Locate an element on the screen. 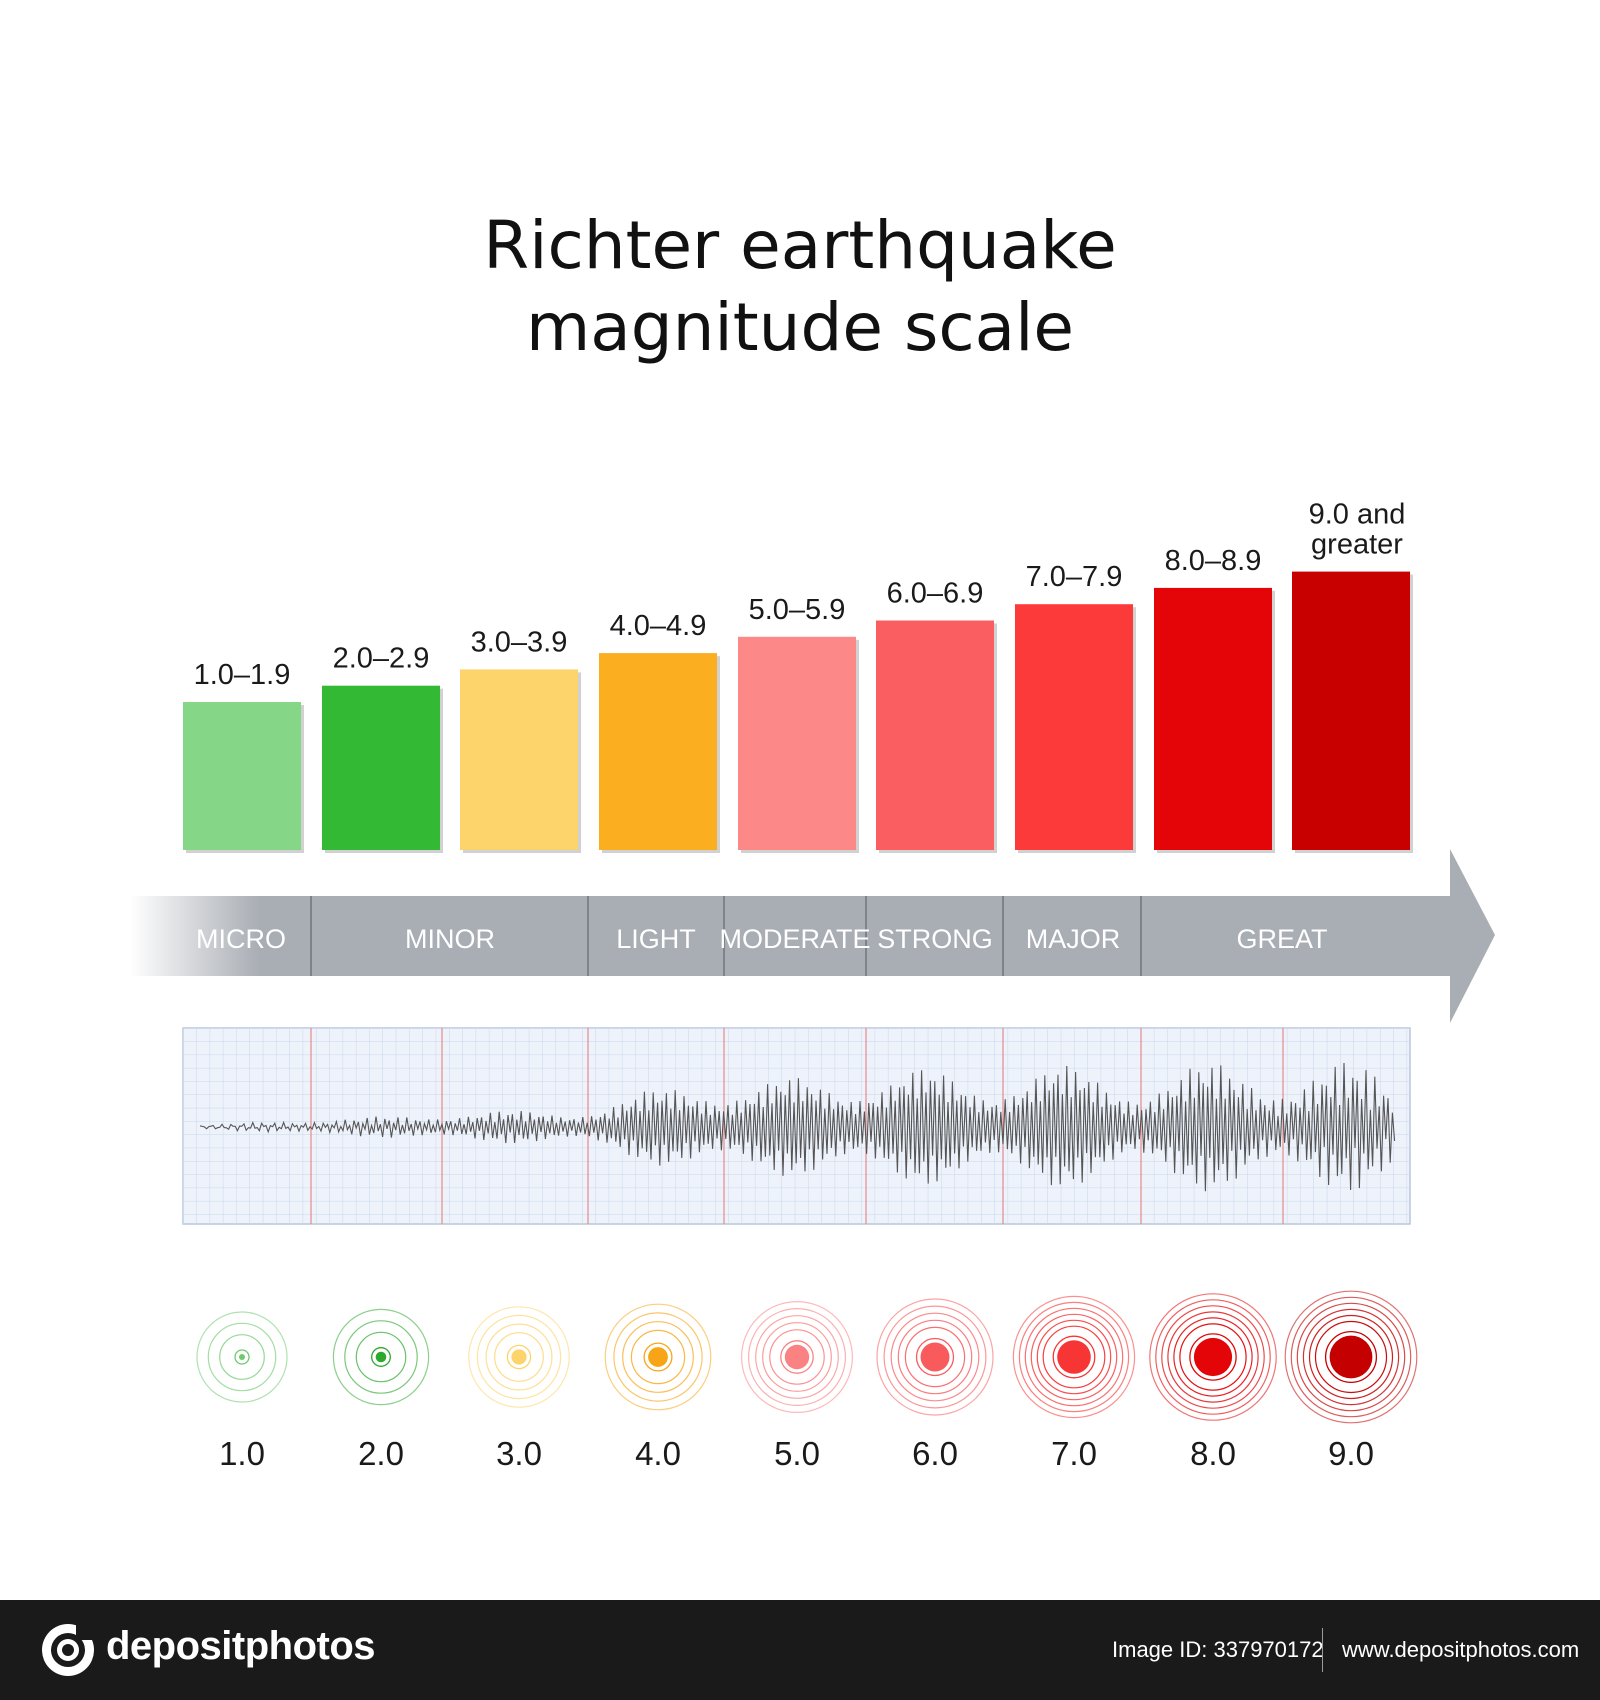 The image size is (1600, 1700). category-arrow is located at coordinates (812, 936).